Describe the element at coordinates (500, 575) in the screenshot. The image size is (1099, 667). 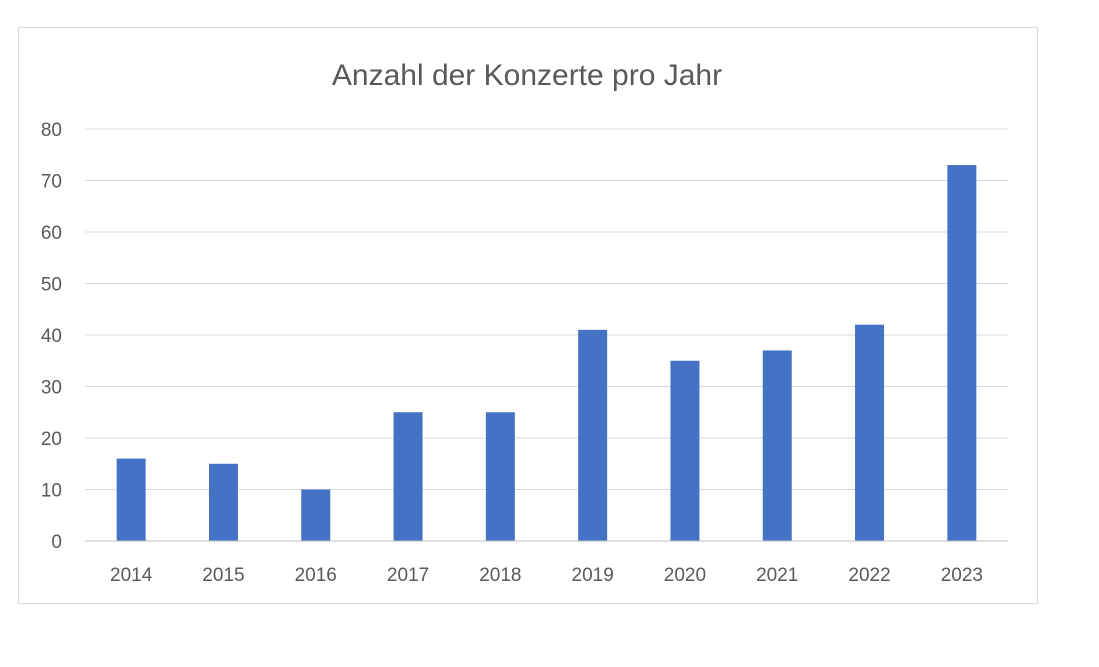
I see `x-tick-label: 2018` at that location.